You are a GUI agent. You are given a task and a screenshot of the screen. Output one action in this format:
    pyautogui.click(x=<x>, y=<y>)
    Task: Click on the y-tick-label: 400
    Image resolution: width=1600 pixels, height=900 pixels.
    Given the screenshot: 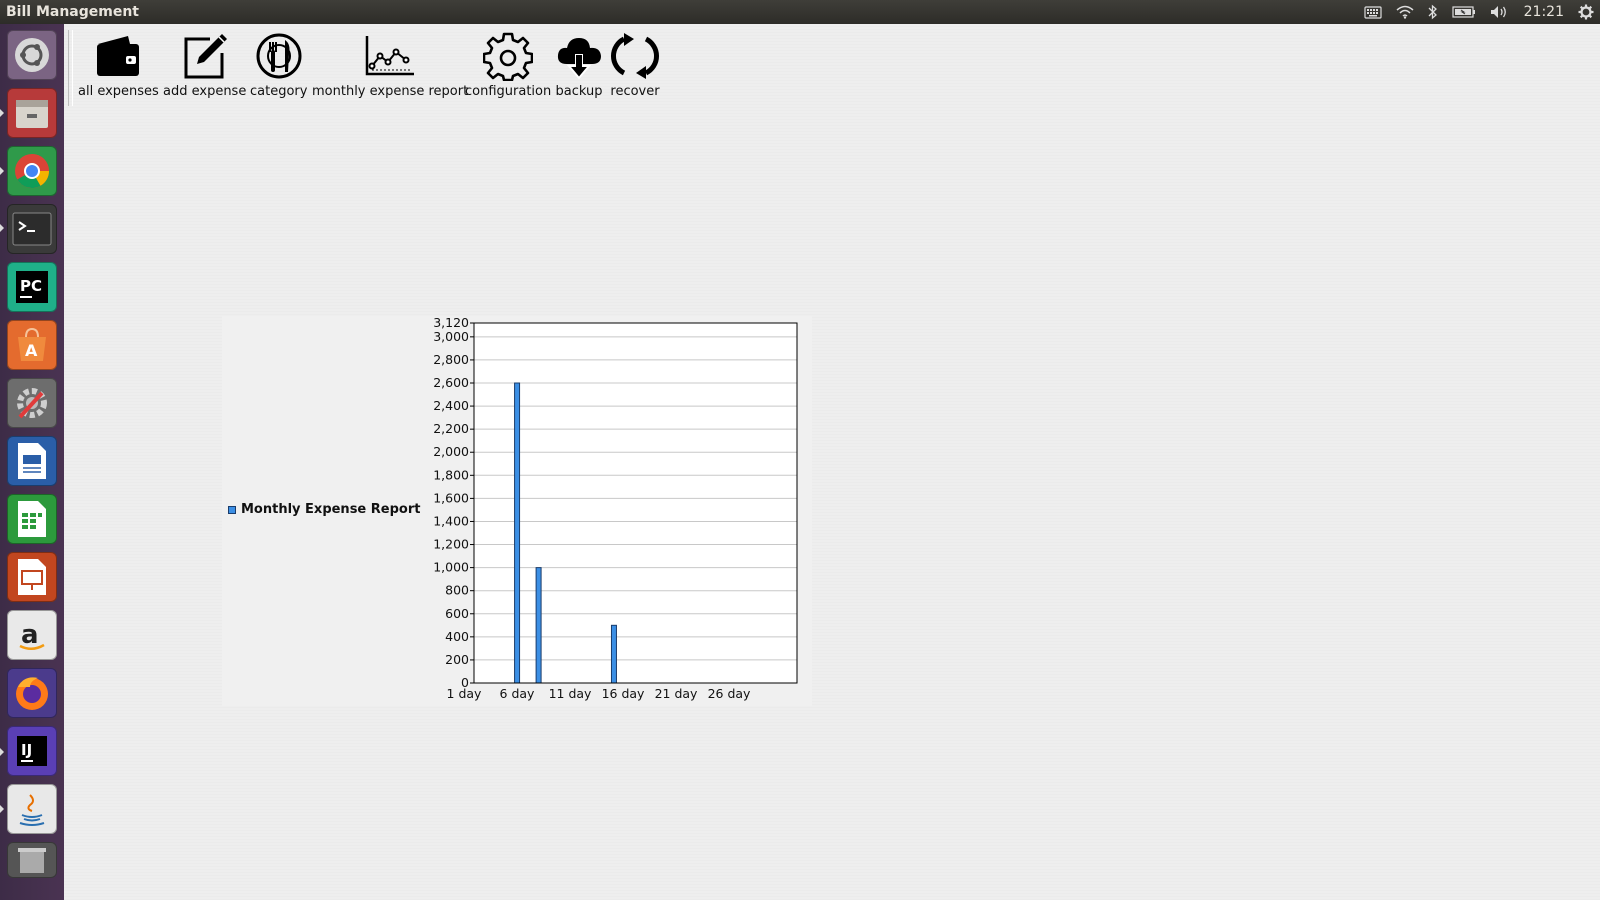 What is the action you would take?
    pyautogui.click(x=457, y=636)
    